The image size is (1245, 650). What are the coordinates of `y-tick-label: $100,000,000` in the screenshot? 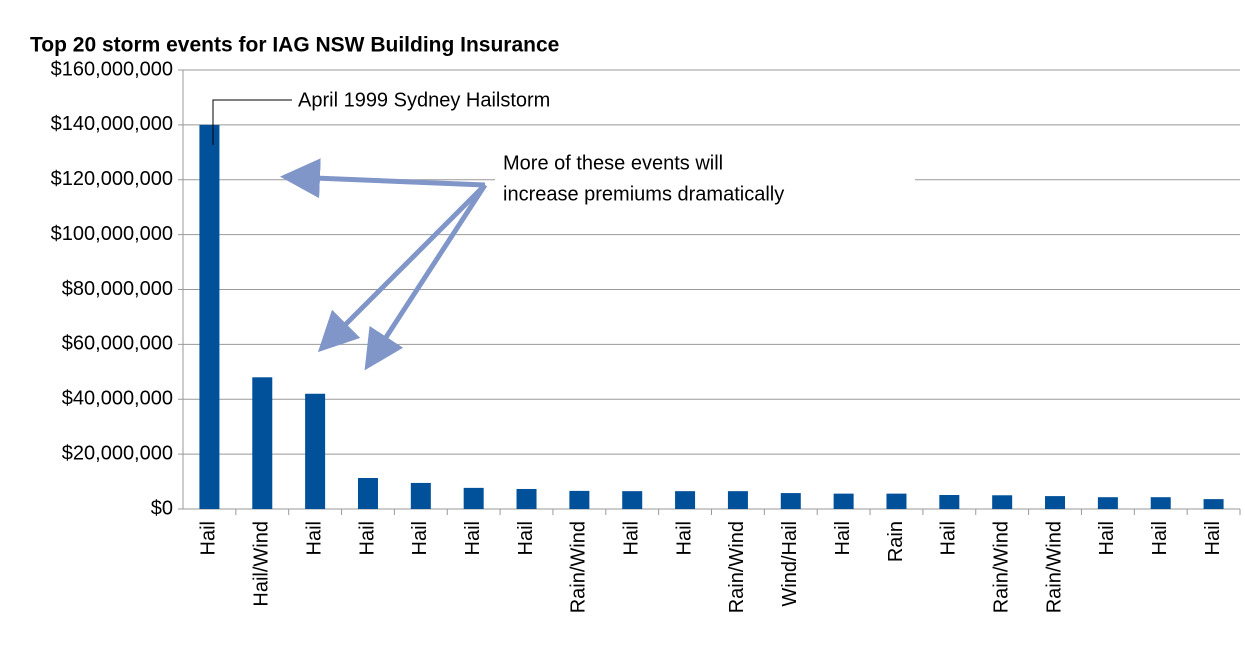 It's located at (112, 234).